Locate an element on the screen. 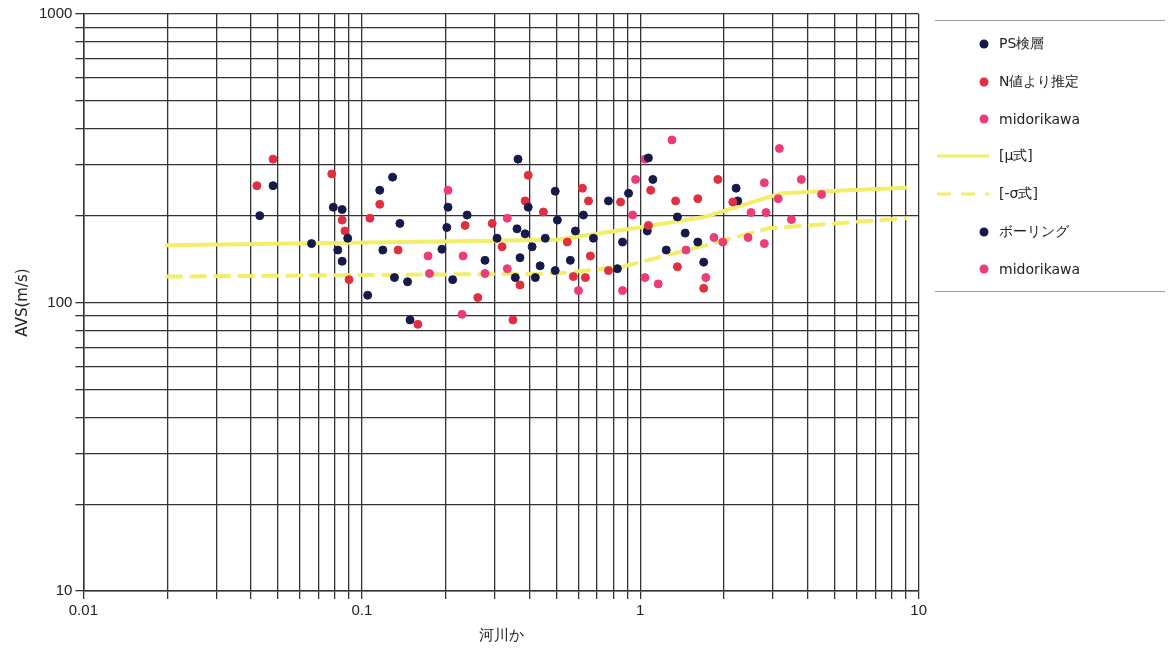 Image resolution: width=1174 pixels, height=659 pixels. y-tick-label: 100 is located at coordinates (60, 301).